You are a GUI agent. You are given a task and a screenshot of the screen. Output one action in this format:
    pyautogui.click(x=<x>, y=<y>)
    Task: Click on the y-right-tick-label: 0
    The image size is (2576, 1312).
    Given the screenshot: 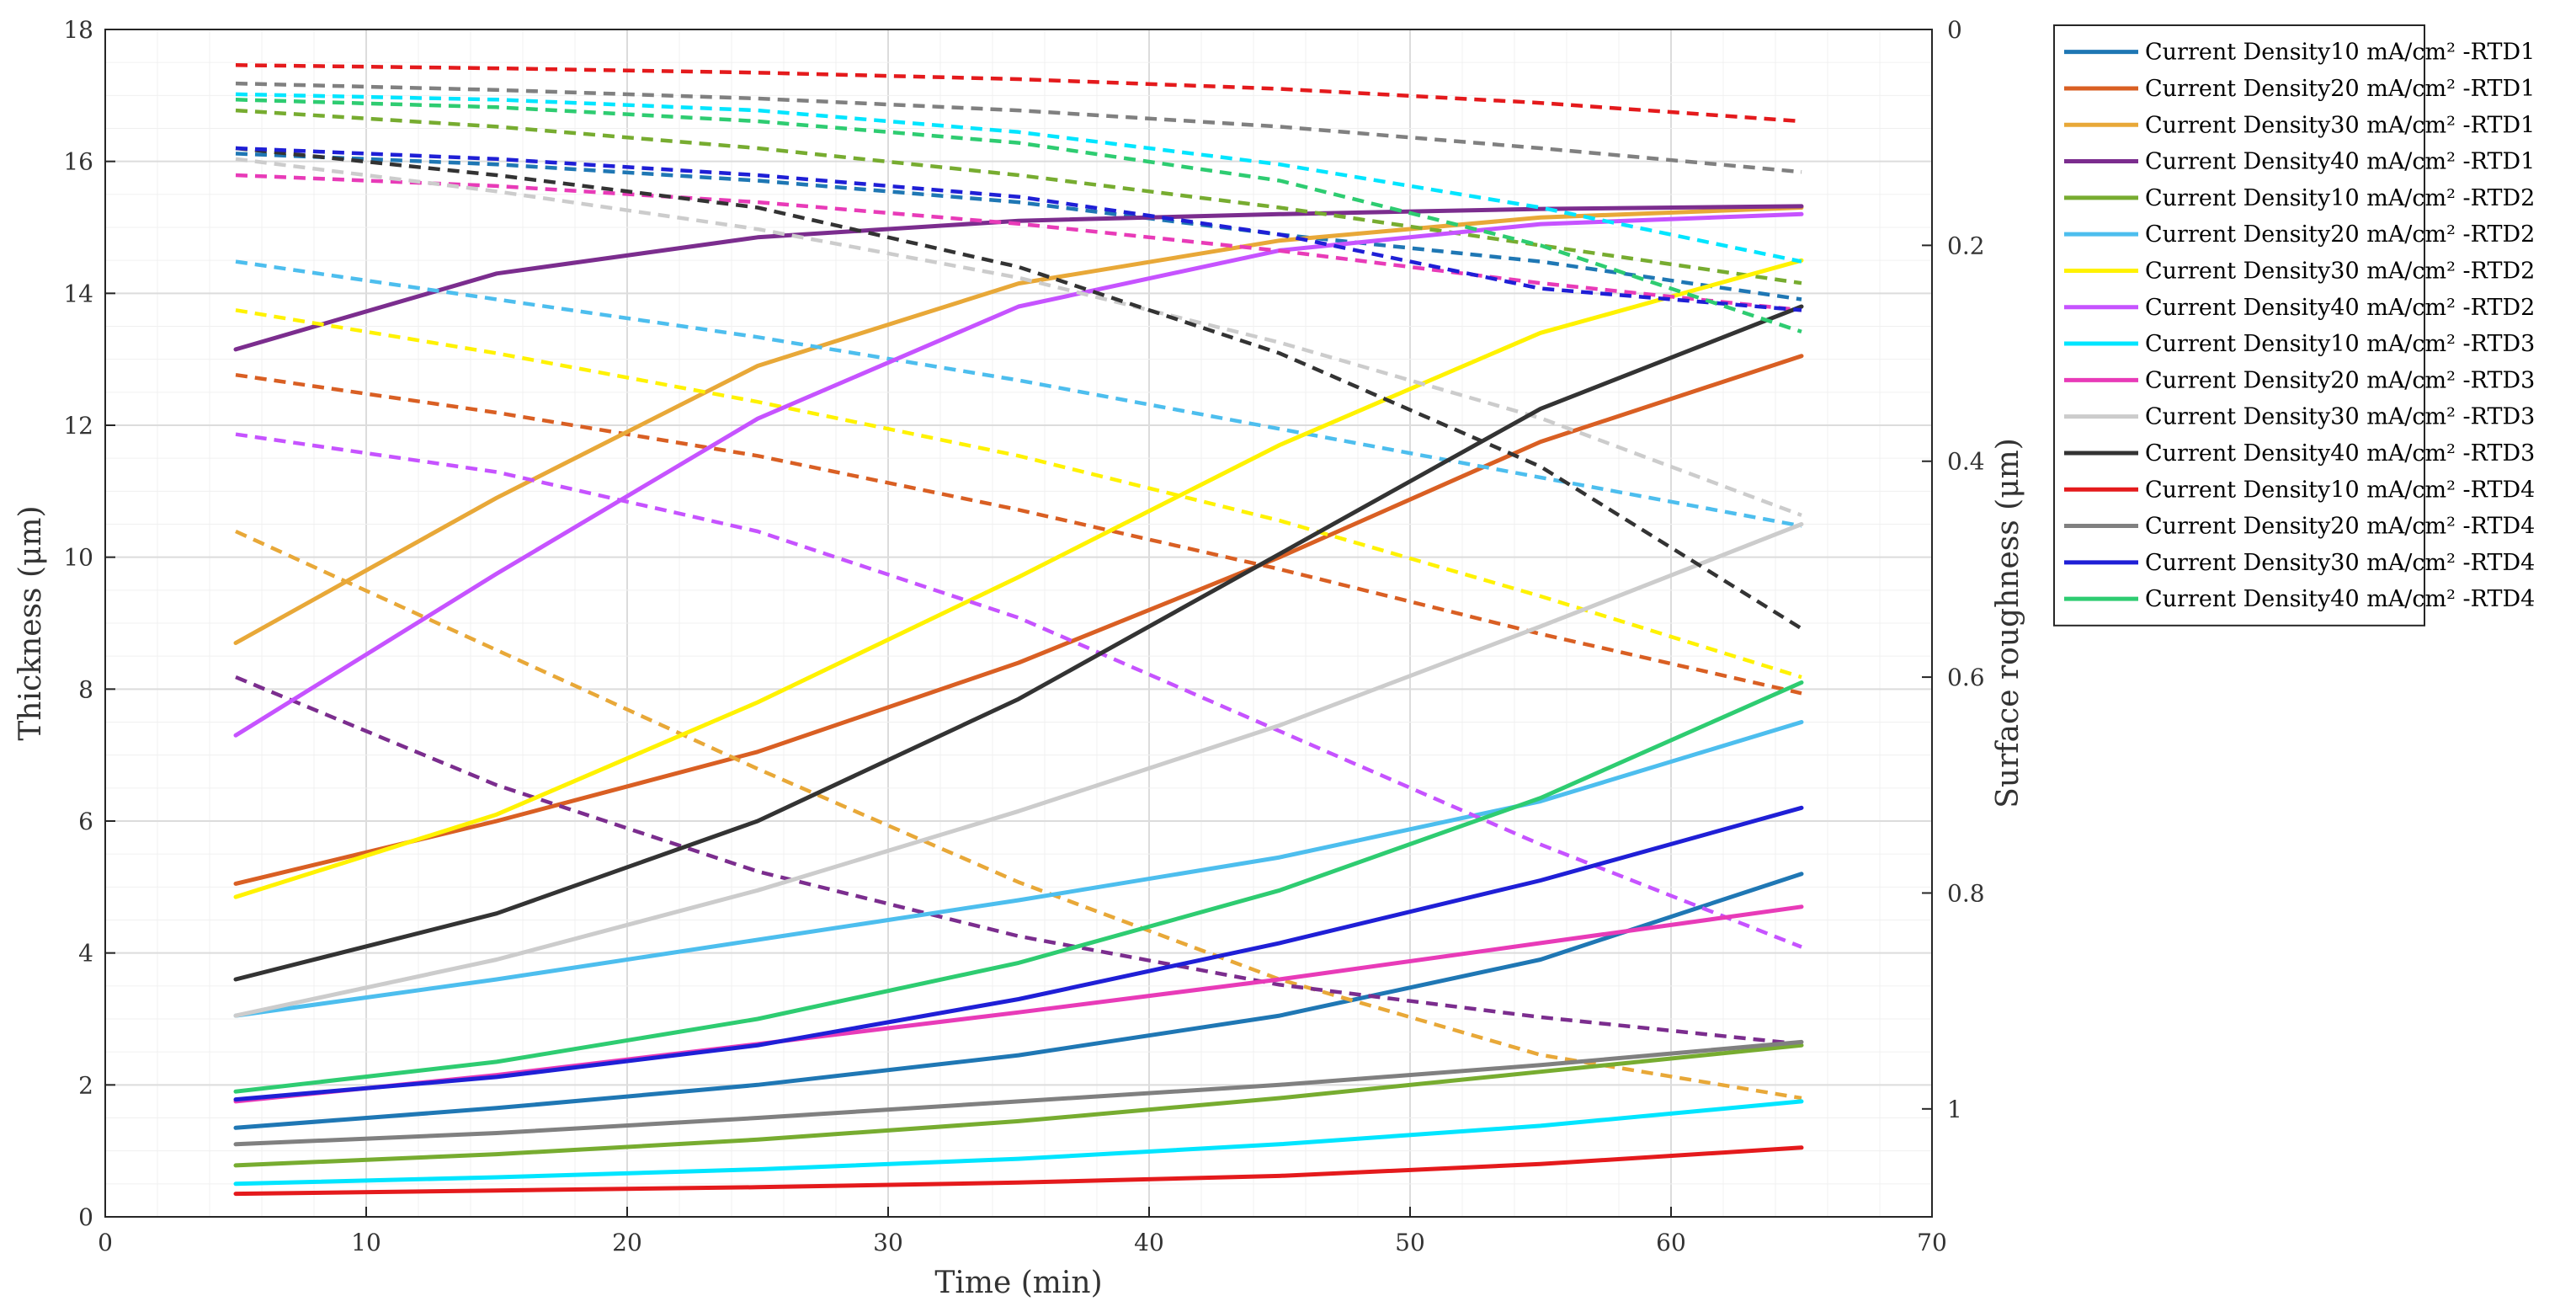 What is the action you would take?
    pyautogui.click(x=1955, y=30)
    